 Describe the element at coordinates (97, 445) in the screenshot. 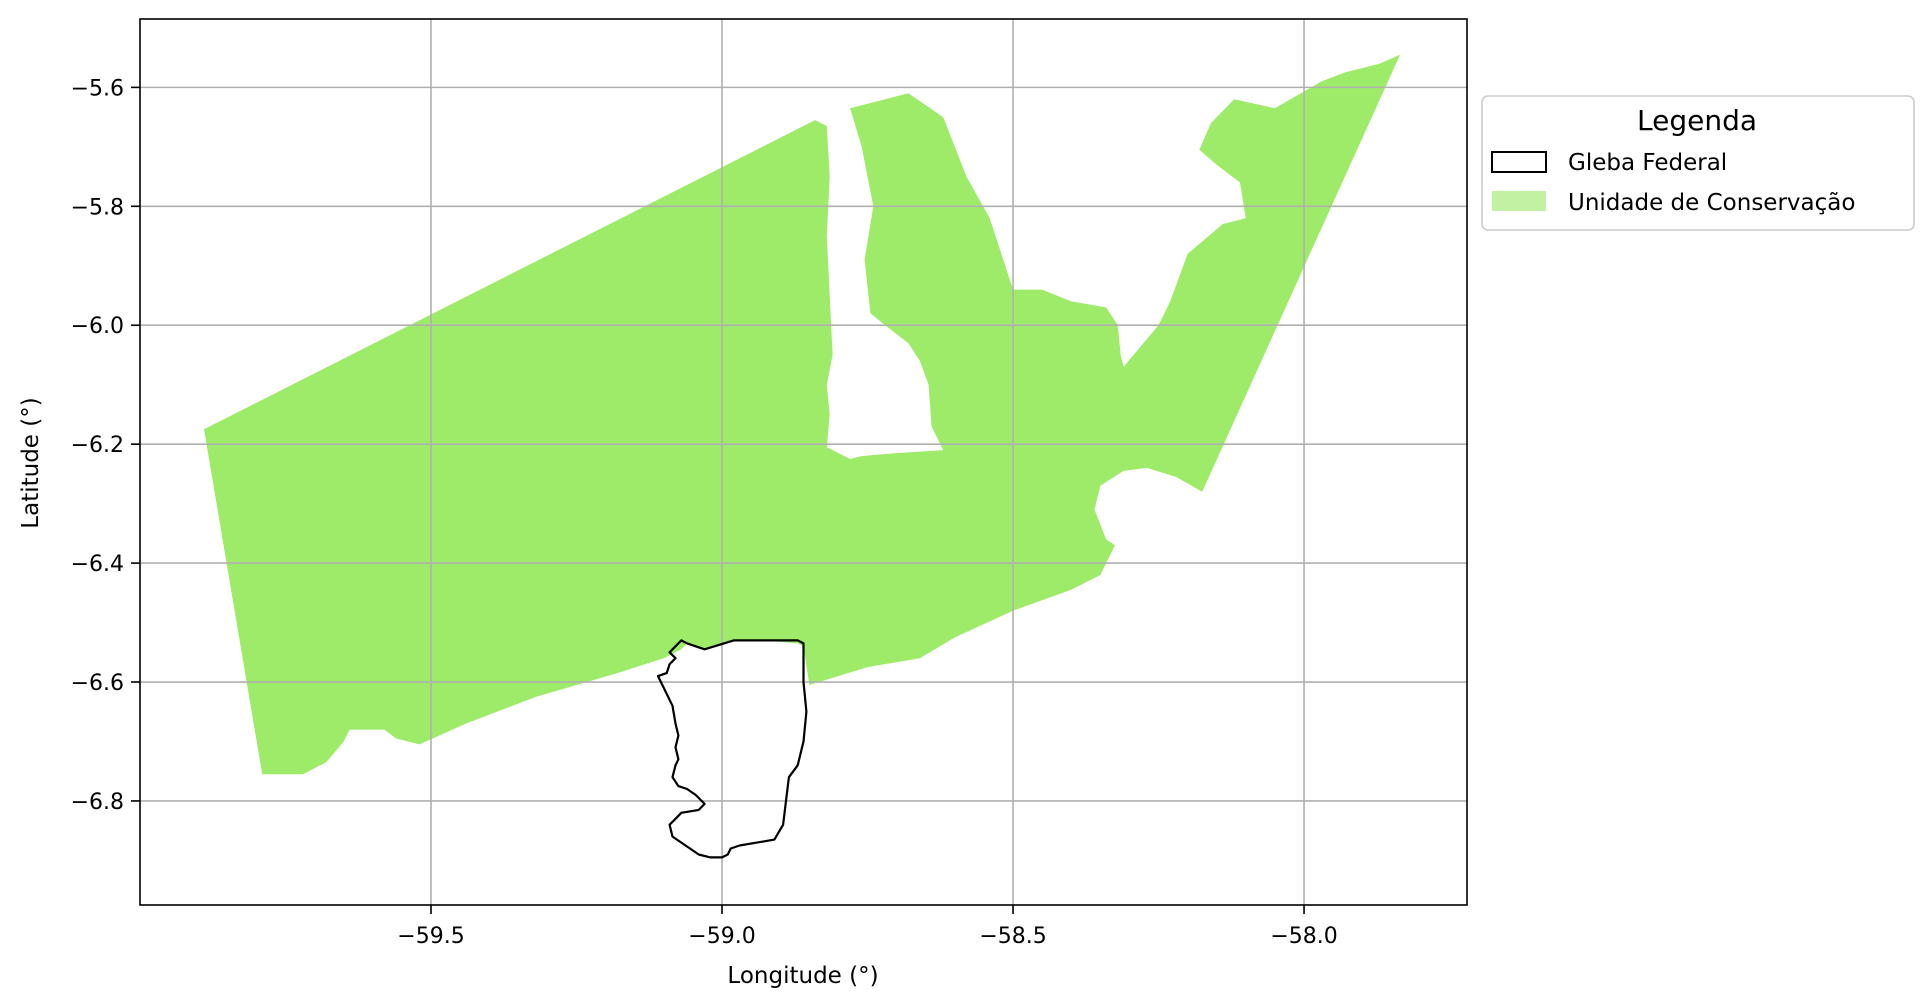

I see `y-tick-label: −6.2` at that location.